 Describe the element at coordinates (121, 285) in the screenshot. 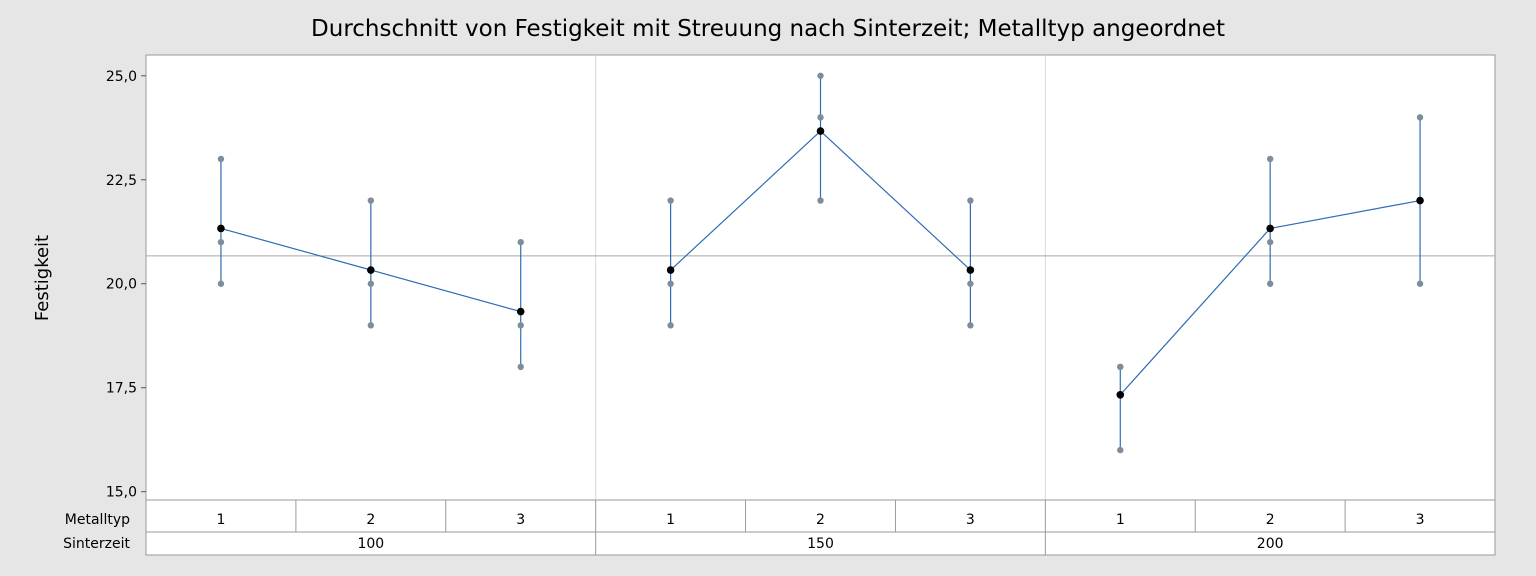

I see `y-tick-label: 20,0` at that location.